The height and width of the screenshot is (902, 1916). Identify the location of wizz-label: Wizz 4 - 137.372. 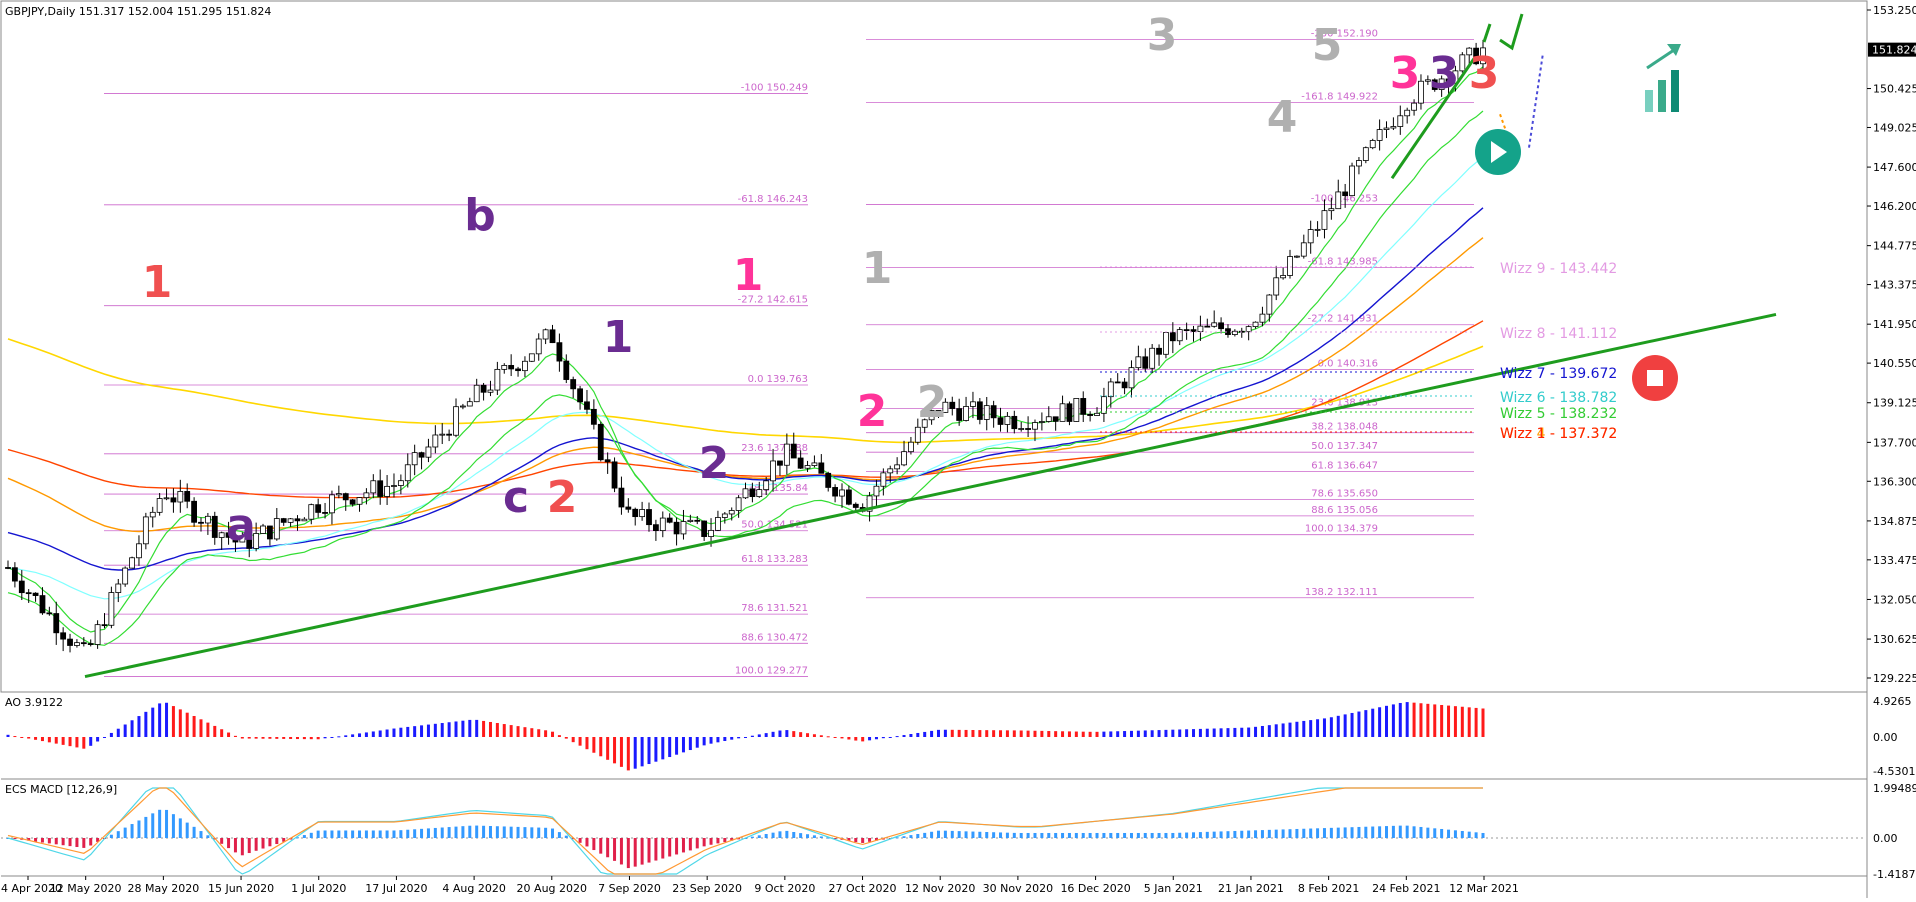
(1558, 434).